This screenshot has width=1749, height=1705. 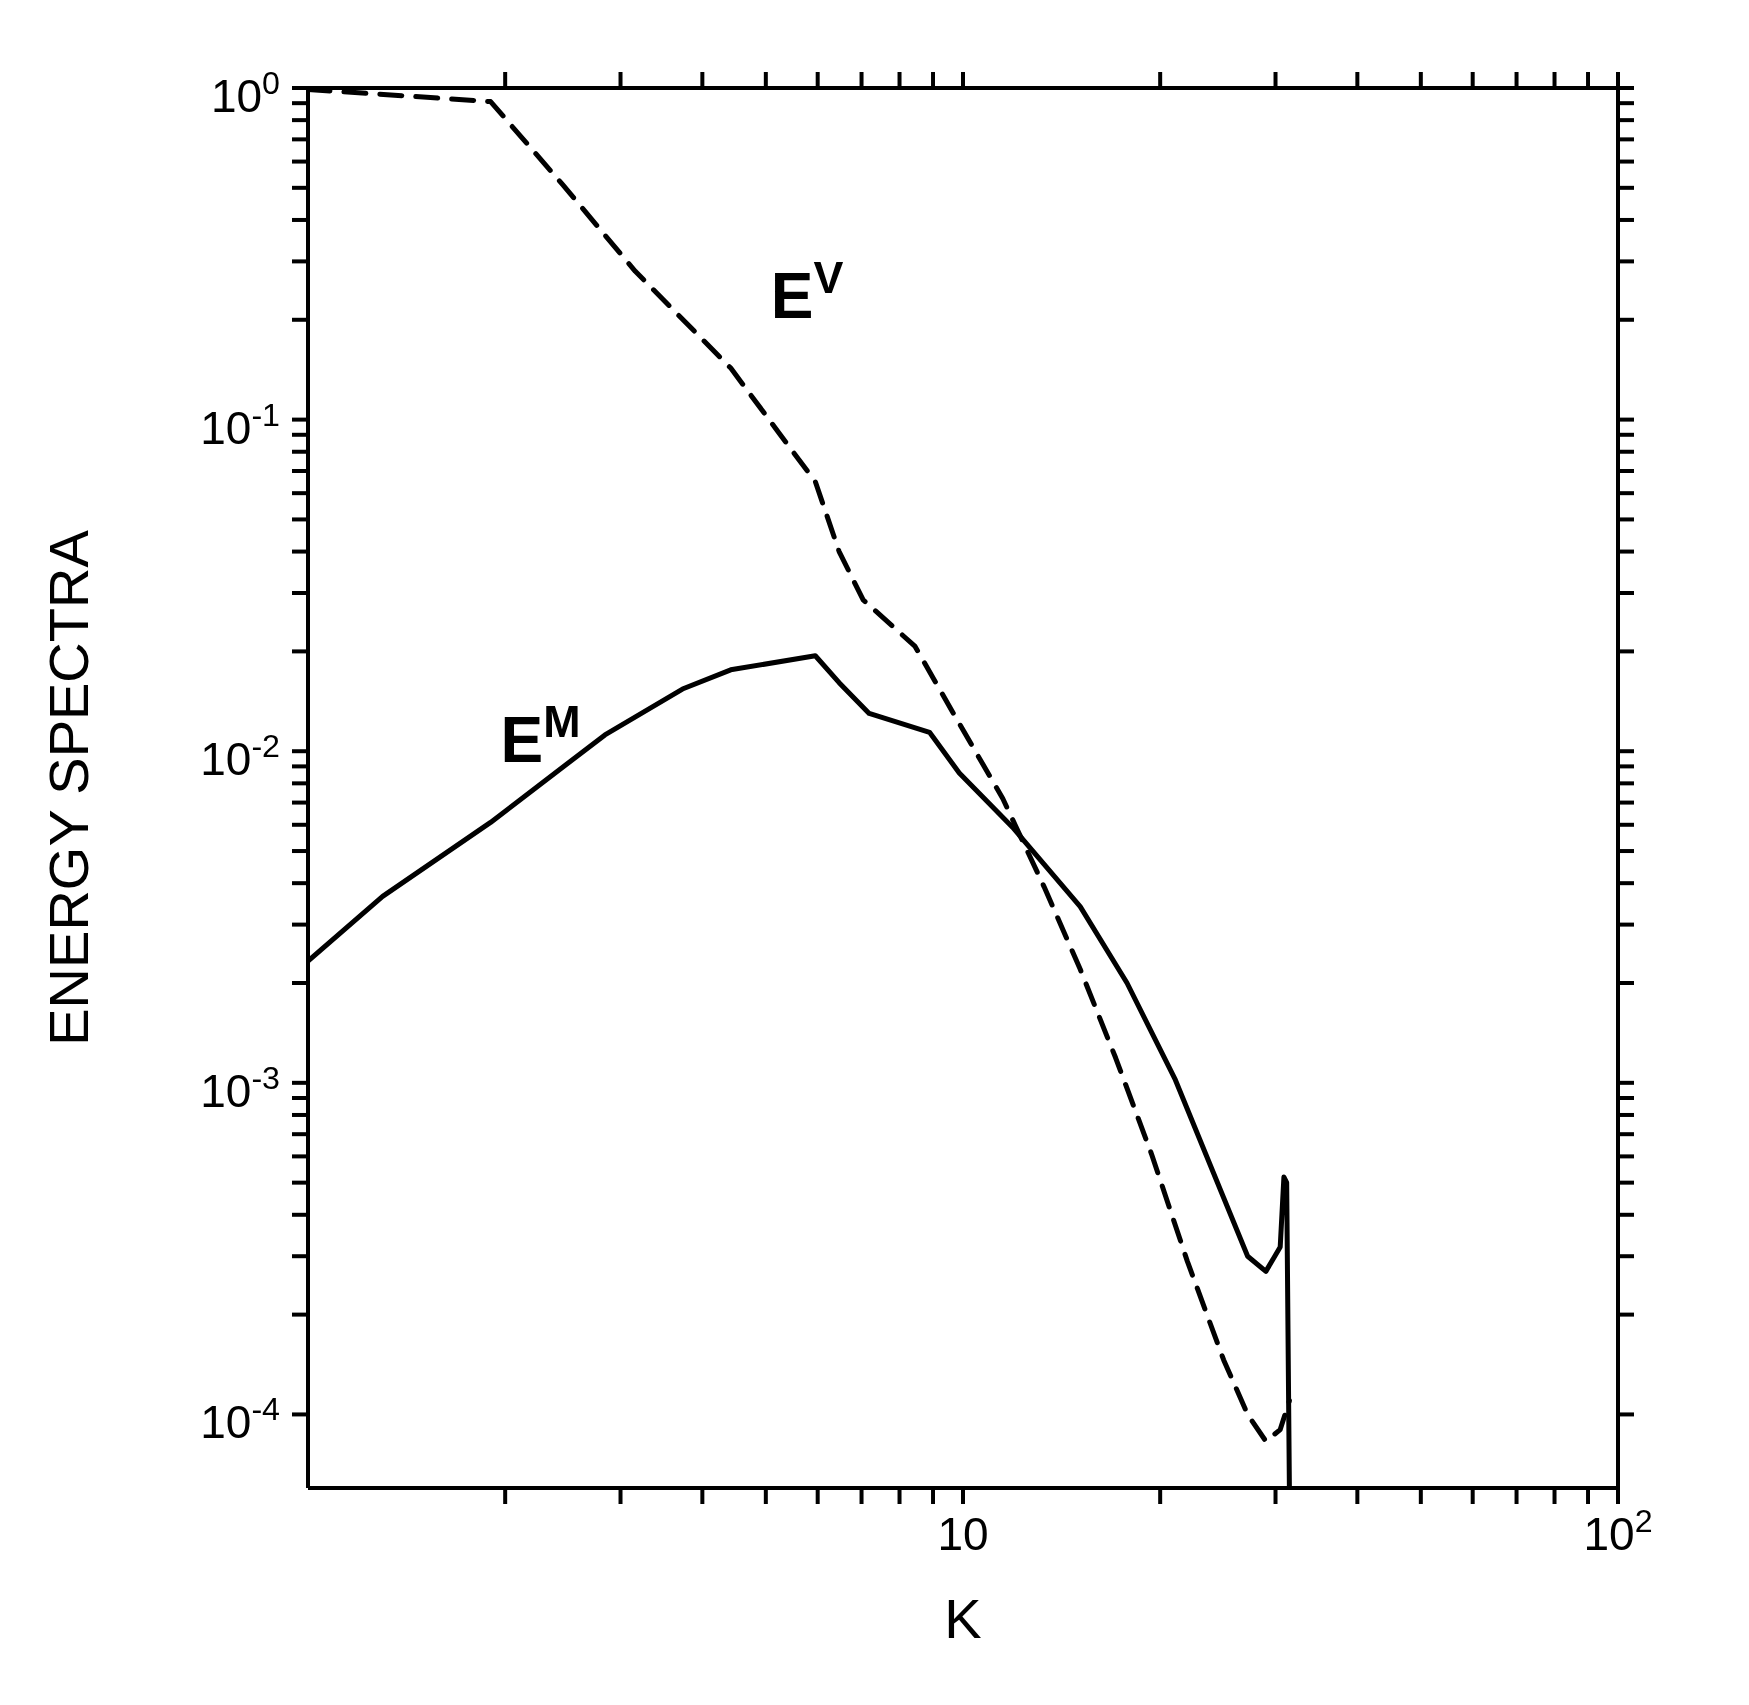 What do you see at coordinates (963, 1618) in the screenshot?
I see `x-axis-title: K` at bounding box center [963, 1618].